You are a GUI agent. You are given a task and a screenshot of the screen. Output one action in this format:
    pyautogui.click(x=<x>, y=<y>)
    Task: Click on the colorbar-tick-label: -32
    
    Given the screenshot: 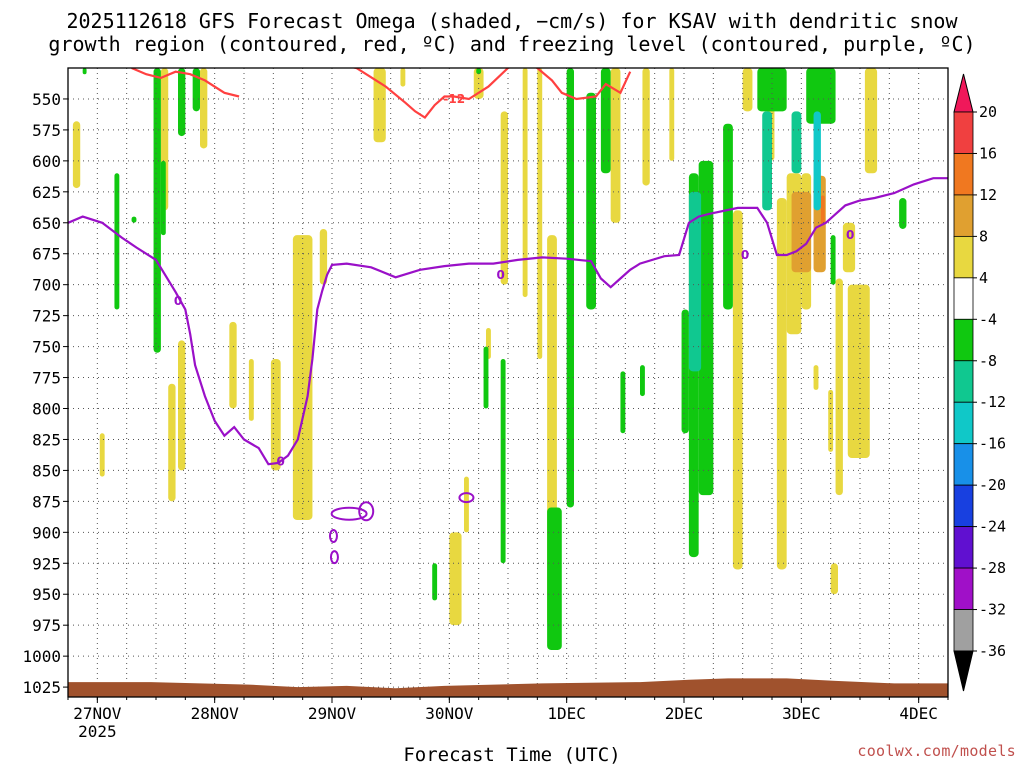 What is the action you would take?
    pyautogui.click(x=992, y=610)
    